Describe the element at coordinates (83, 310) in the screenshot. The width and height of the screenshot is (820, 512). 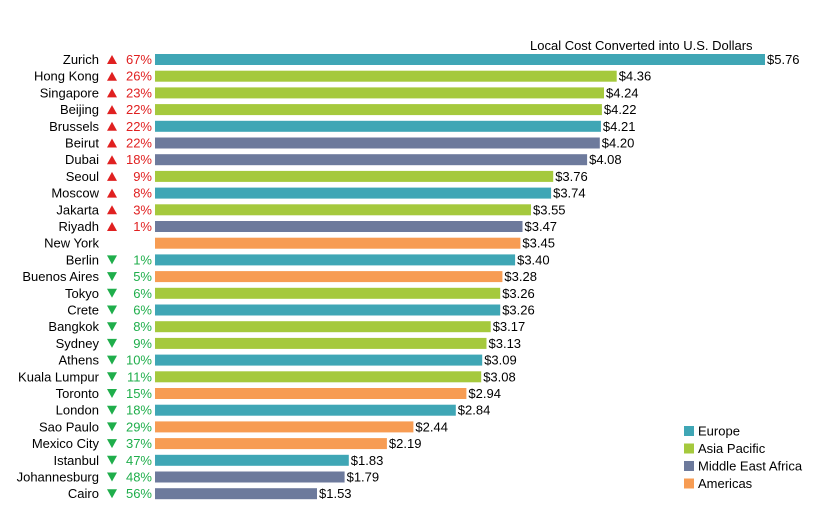
I see `city-label: Crete` at that location.